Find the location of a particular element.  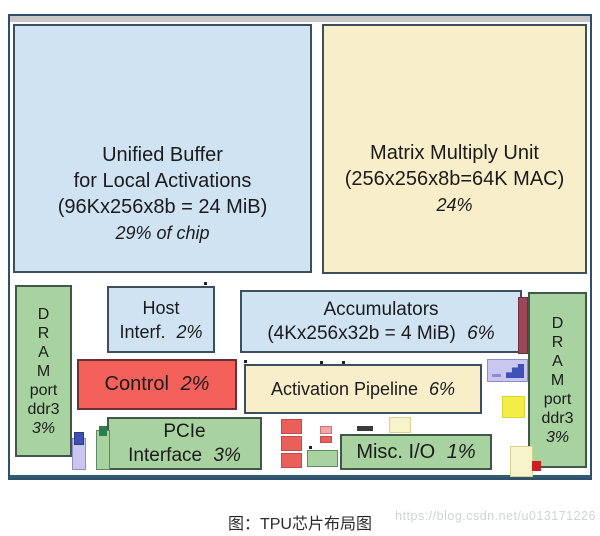

lavender-dash is located at coordinates (496, 375).